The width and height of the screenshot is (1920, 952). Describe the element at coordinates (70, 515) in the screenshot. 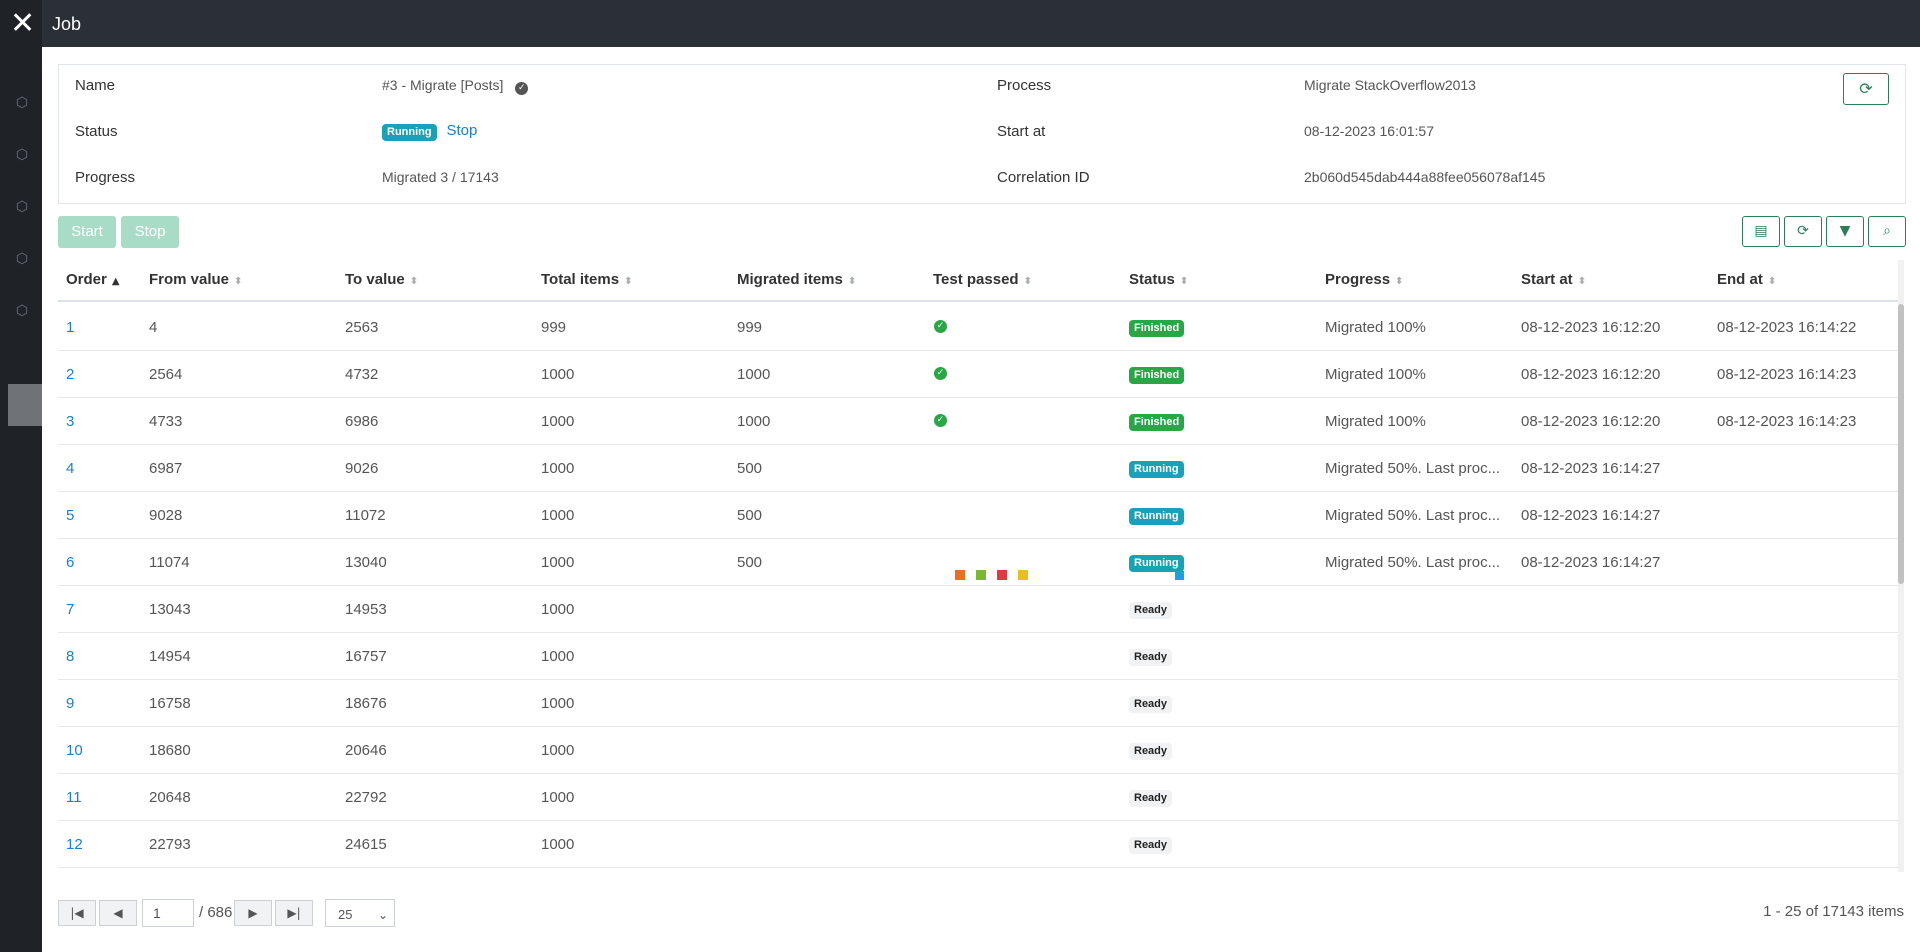

I see `order-link: 5` at that location.